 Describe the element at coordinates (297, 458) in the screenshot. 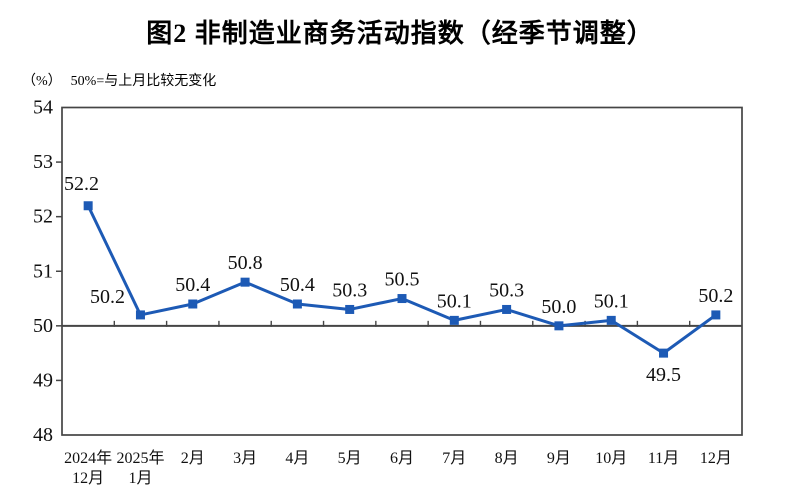

I see `x-axis-label: 4月` at that location.